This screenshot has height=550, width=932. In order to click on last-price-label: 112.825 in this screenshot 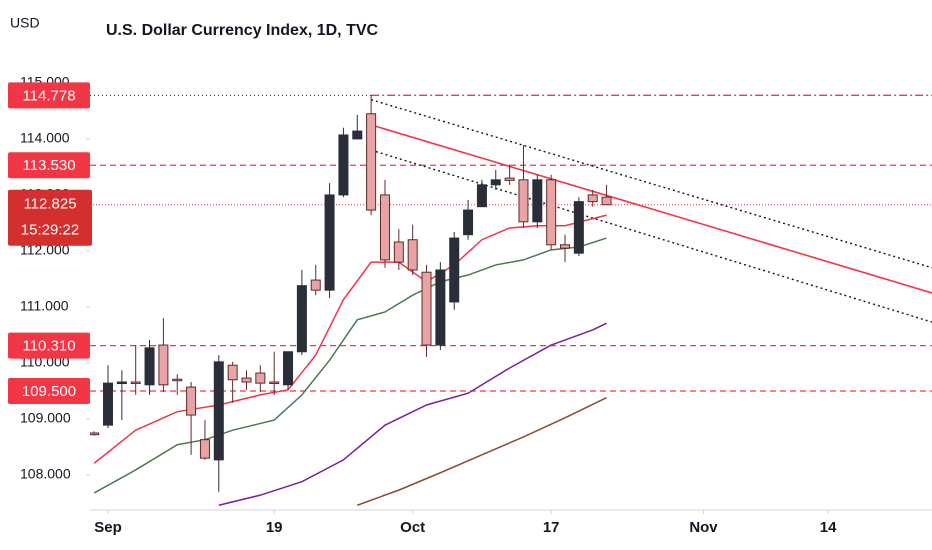, I will do `click(49, 204)`.